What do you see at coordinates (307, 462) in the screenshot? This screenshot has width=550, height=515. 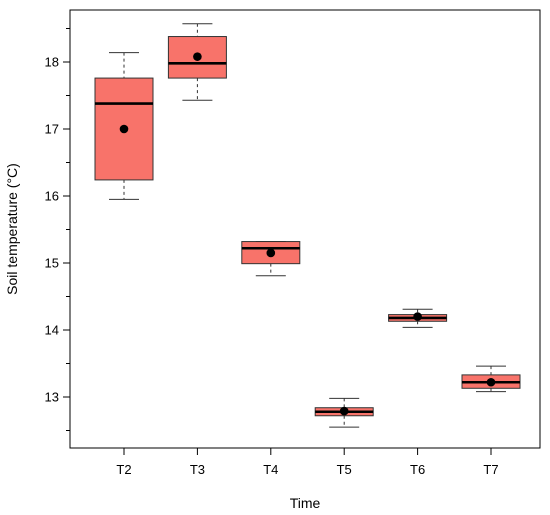 I see `x-axis: T2 T3 T4 T5 T6 T7` at bounding box center [307, 462].